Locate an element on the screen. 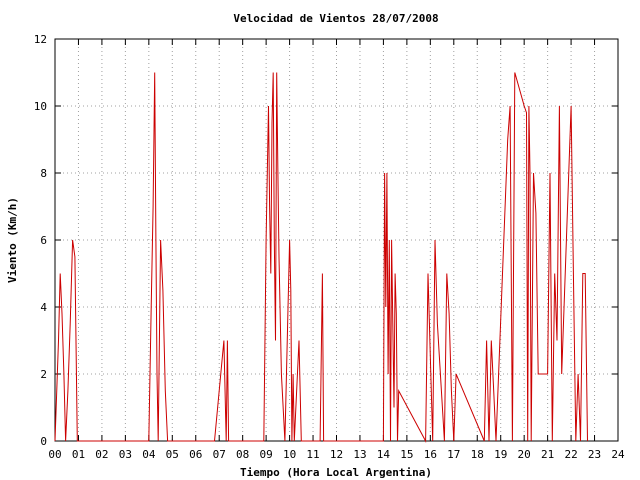 The height and width of the screenshot is (480, 640). x-tick-label: 08 is located at coordinates (242, 454).